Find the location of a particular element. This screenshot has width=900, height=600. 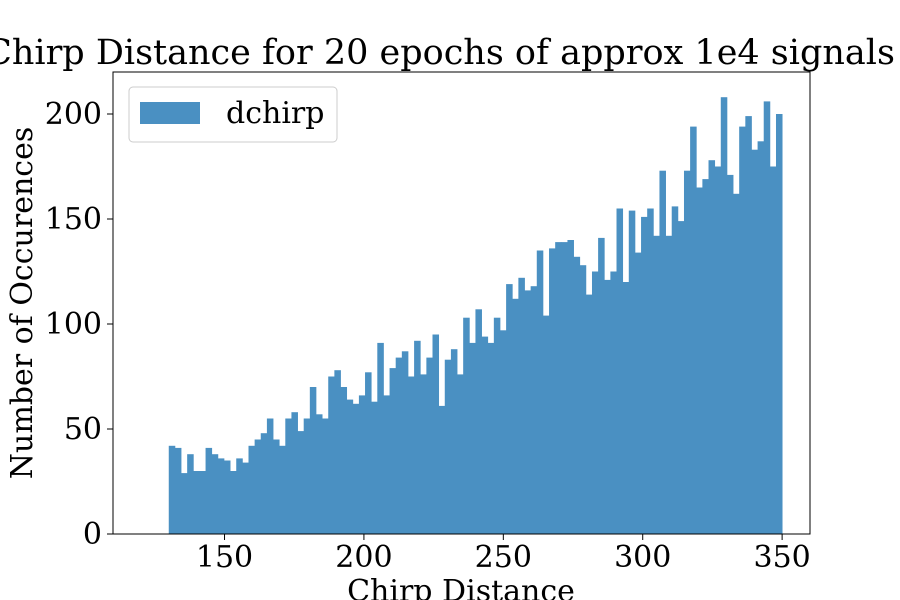

x-tick-label: 200 is located at coordinates (363, 557).